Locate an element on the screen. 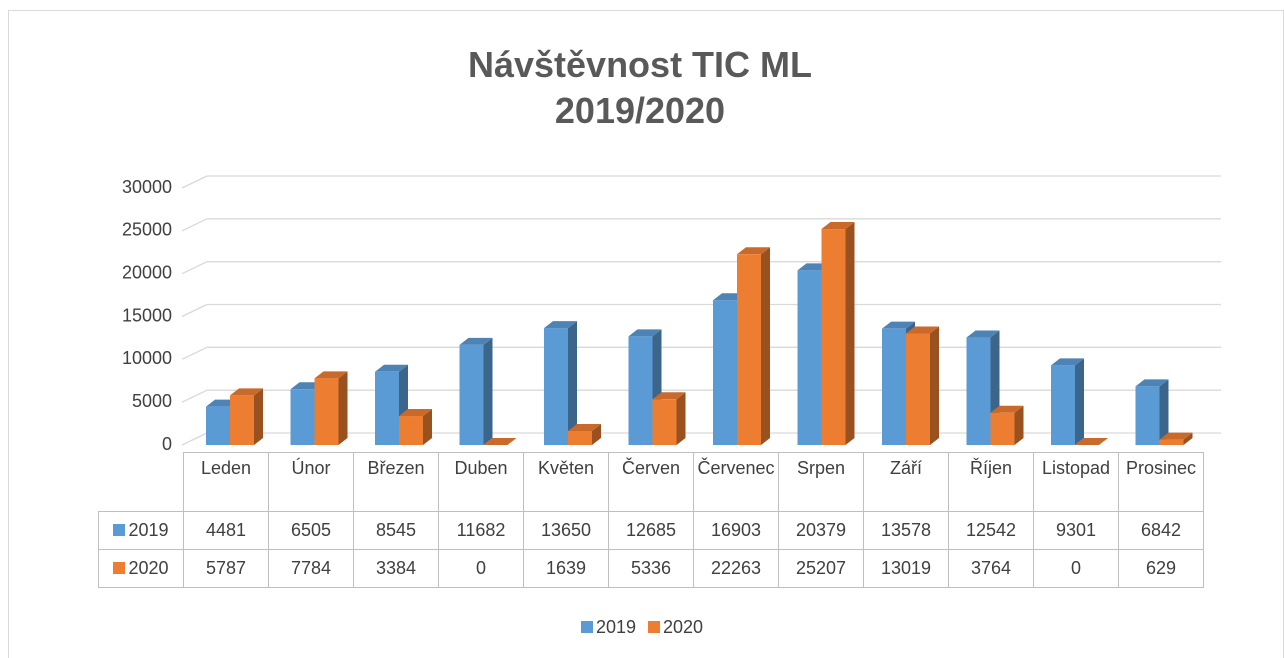  table-value: 5787 is located at coordinates (226, 568).